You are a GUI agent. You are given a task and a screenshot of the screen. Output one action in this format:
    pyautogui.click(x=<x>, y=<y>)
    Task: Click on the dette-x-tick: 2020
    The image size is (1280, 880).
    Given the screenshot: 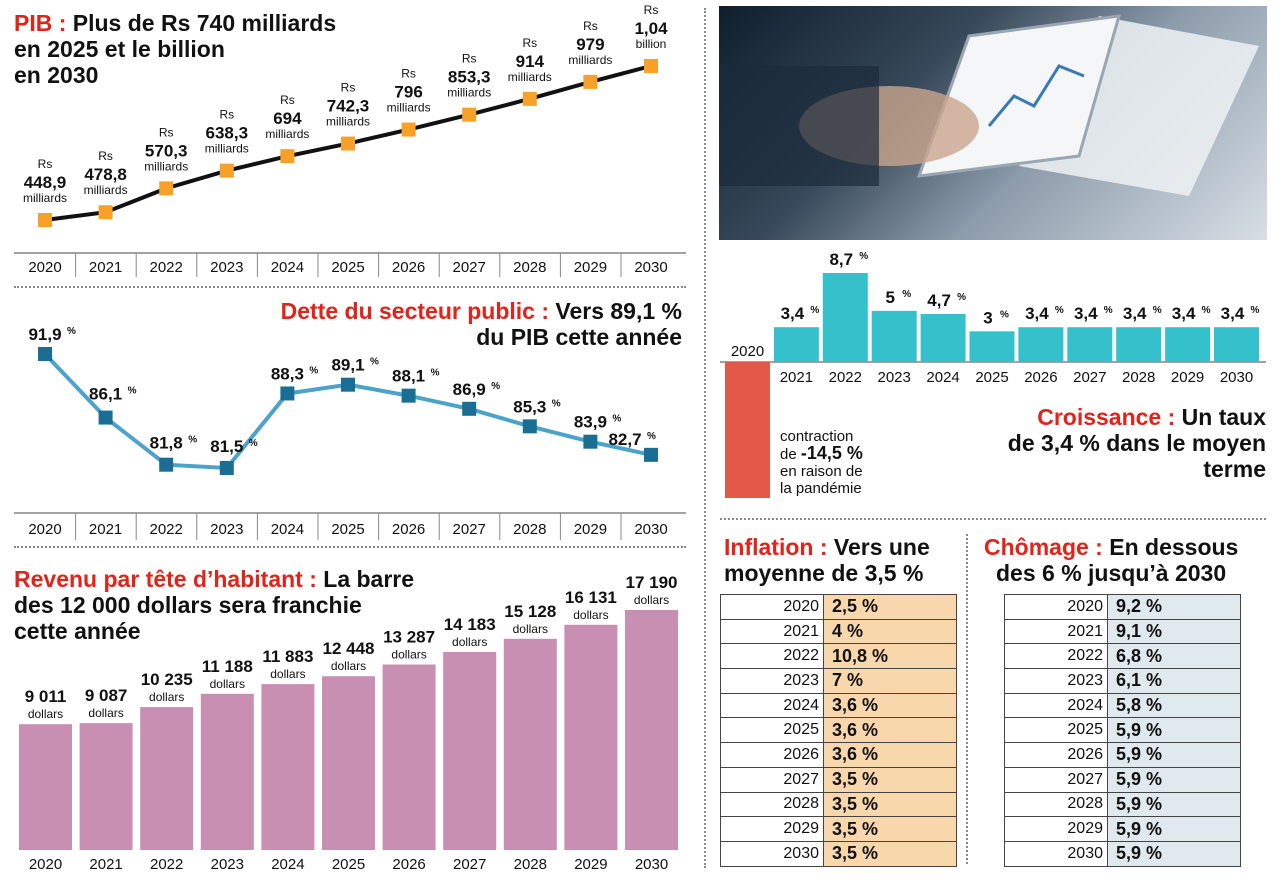 What is the action you would take?
    pyautogui.click(x=44, y=529)
    